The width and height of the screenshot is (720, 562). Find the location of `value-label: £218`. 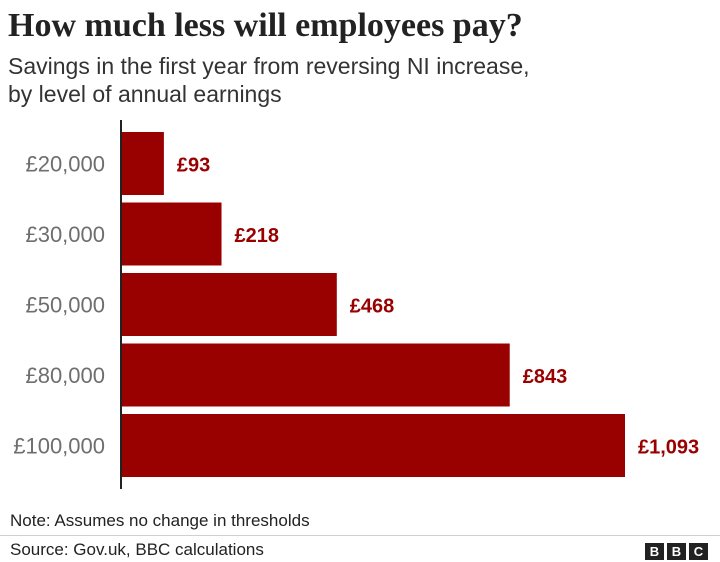

value-label: £218 is located at coordinates (257, 236).